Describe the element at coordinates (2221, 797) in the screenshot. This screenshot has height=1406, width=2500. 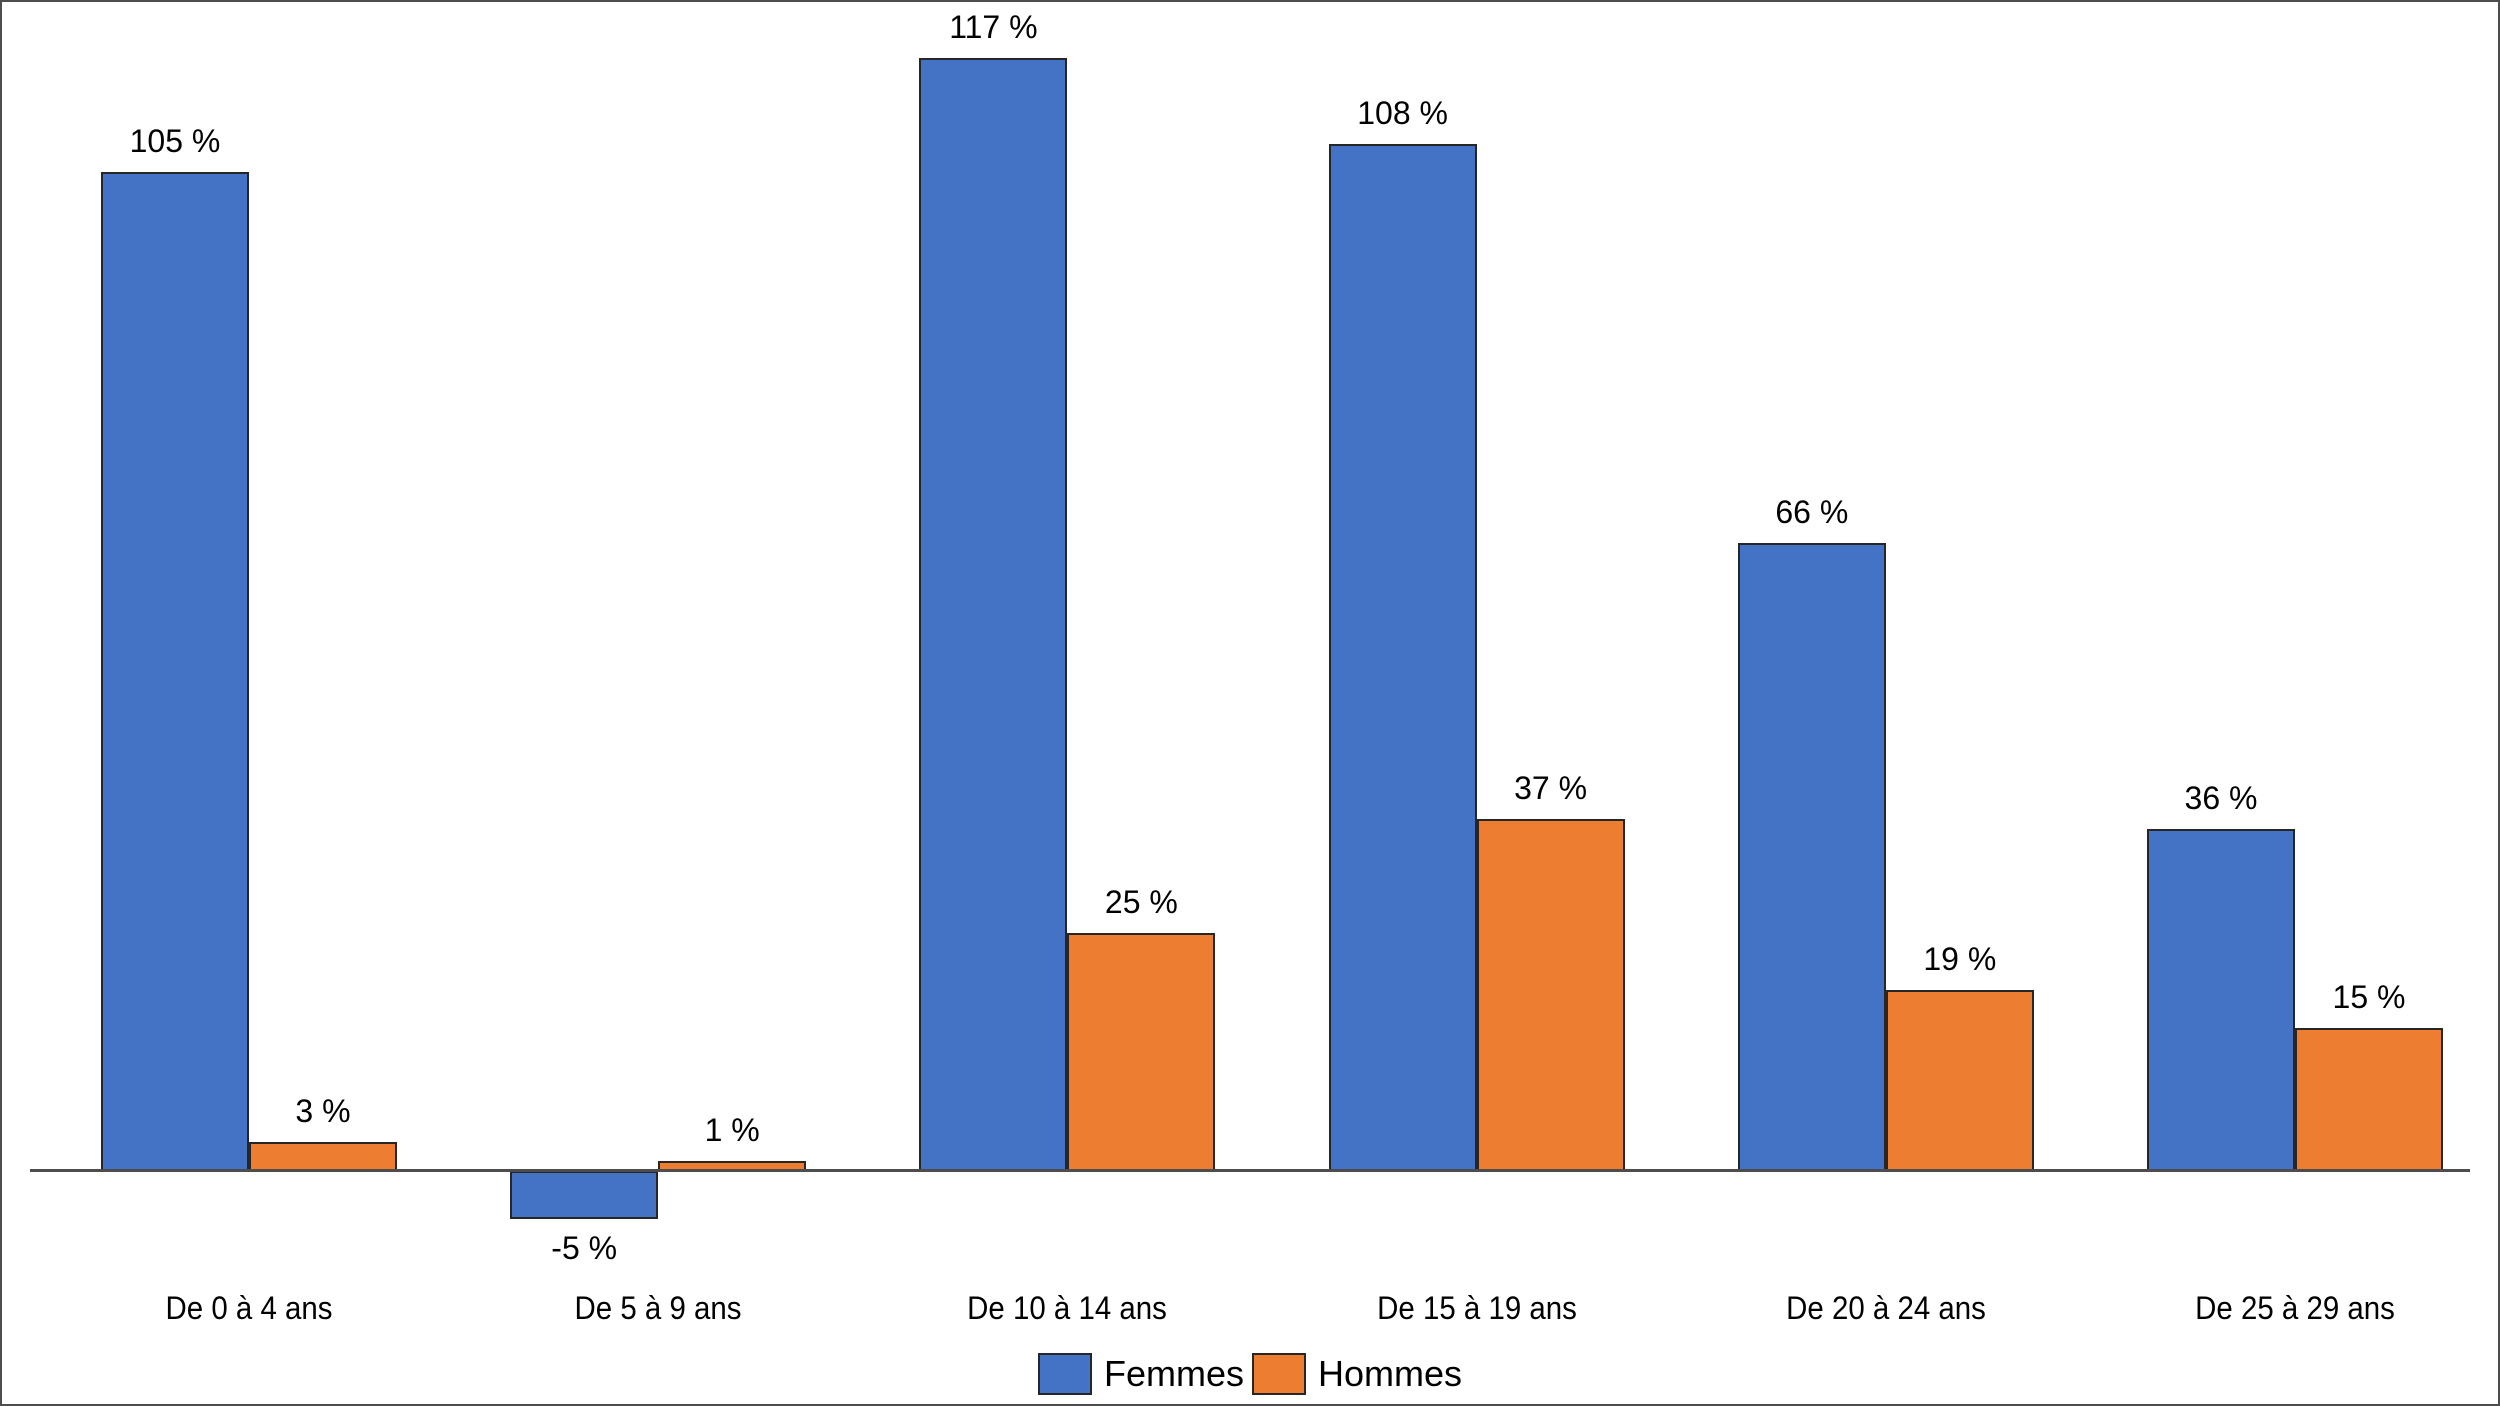
I see `data-label-femmes-5: 36 %` at that location.